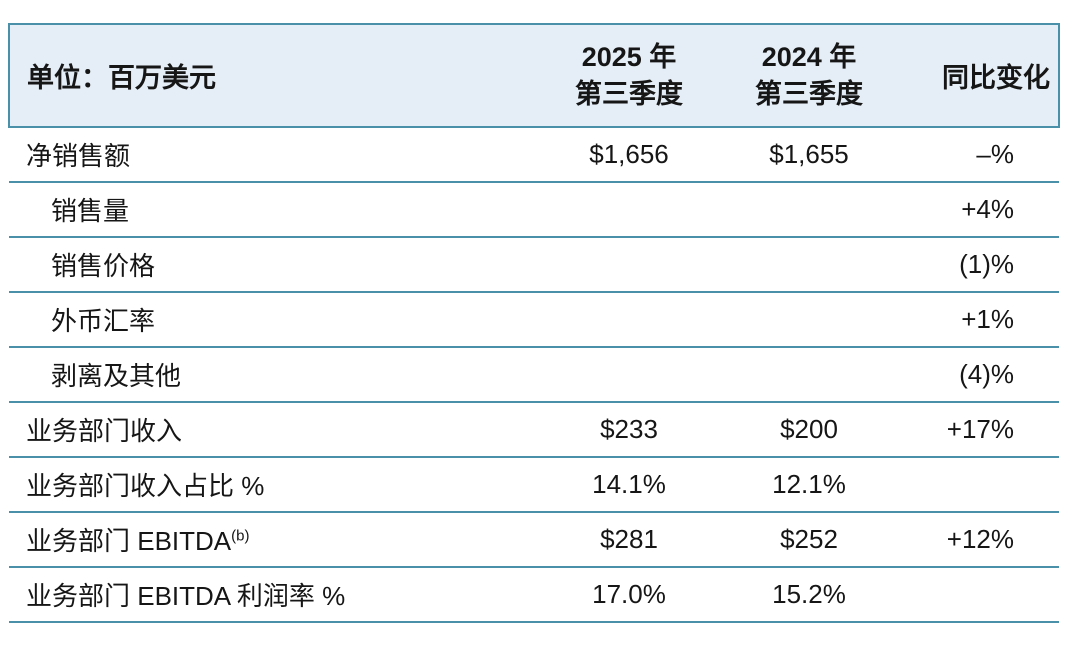  I want to click on row-label: 销售量, so click(274, 210).